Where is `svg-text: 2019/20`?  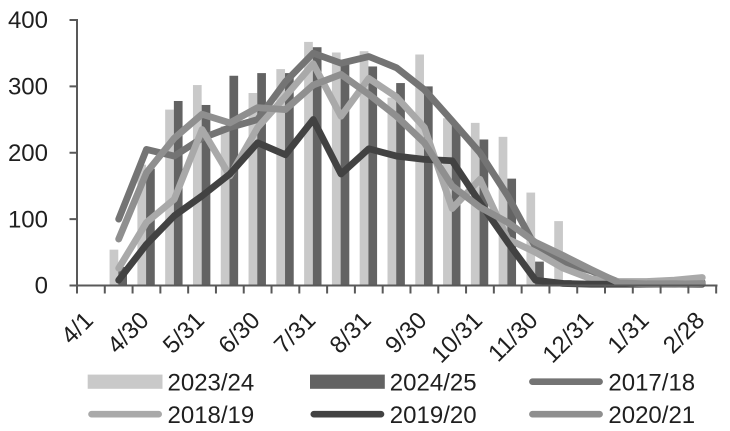 svg-text: 2019/20 is located at coordinates (433, 415).